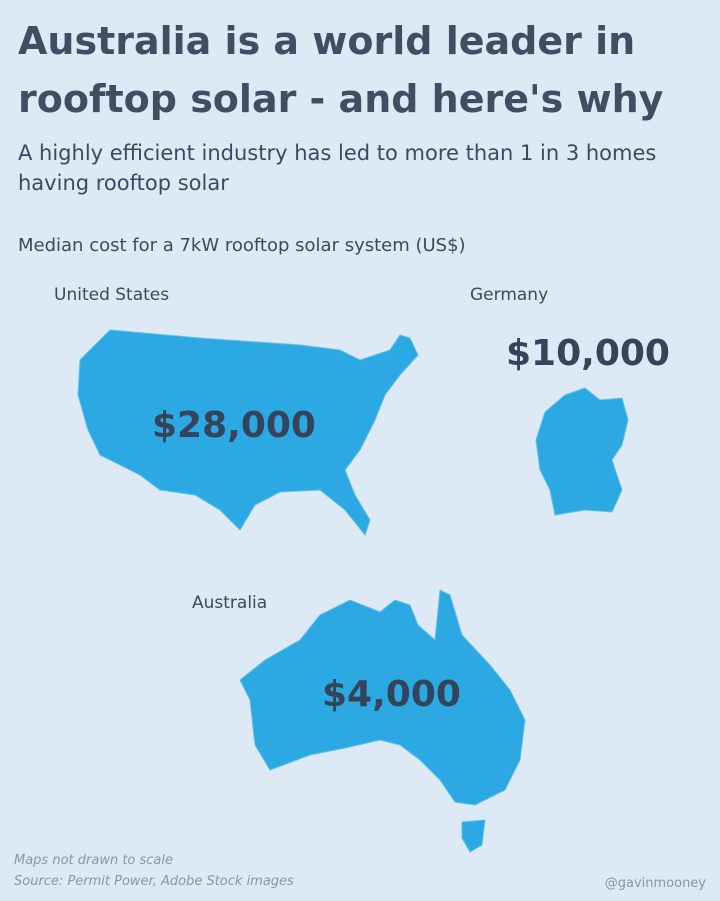 Image resolution: width=720 pixels, height=901 pixels. I want to click on country-name: Australia, so click(230, 603).